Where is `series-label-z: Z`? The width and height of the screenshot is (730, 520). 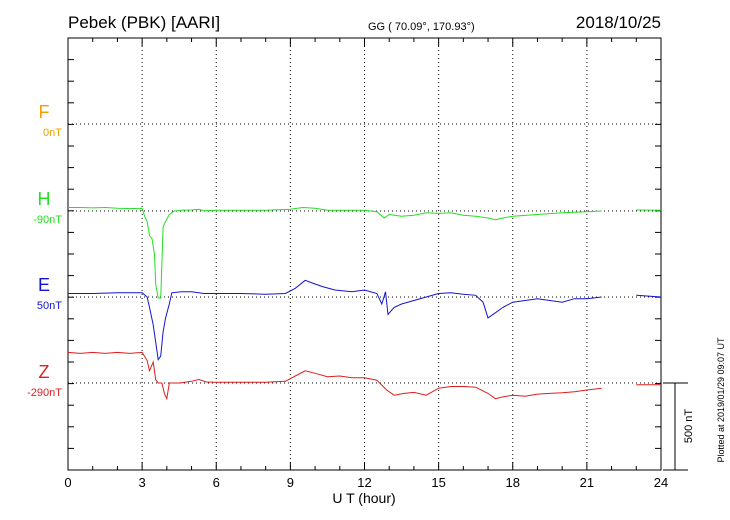
series-label-z: Z is located at coordinates (44, 372).